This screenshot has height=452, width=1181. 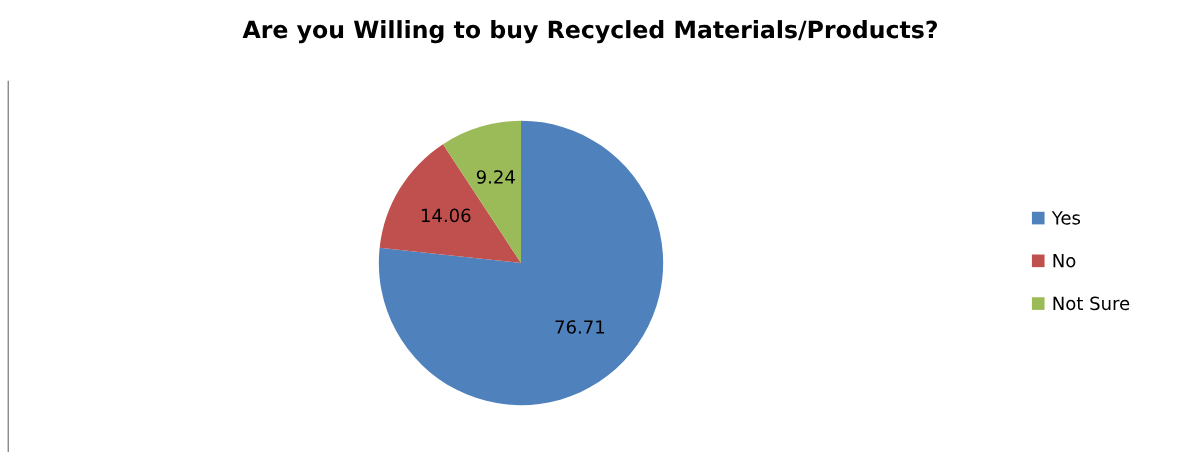 What do you see at coordinates (495, 177) in the screenshot?
I see `data-label: 9.24` at bounding box center [495, 177].